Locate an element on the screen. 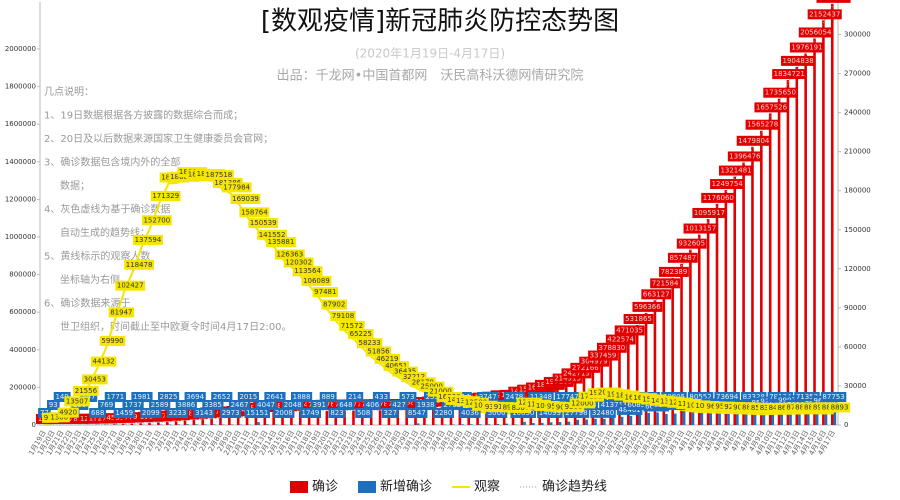  confirmed-label: 471035 is located at coordinates (629, 330).